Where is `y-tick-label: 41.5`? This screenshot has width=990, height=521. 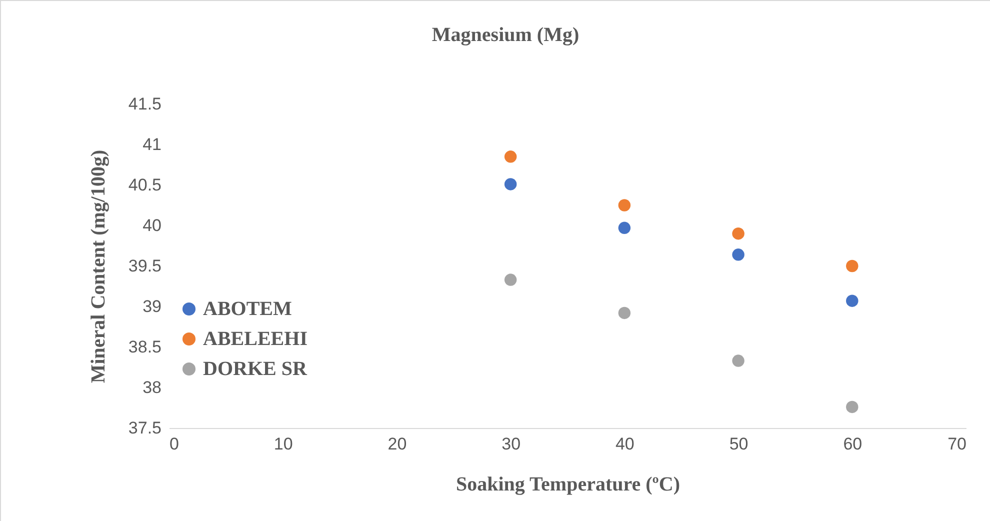
y-tick-label: 41.5 is located at coordinates (145, 104).